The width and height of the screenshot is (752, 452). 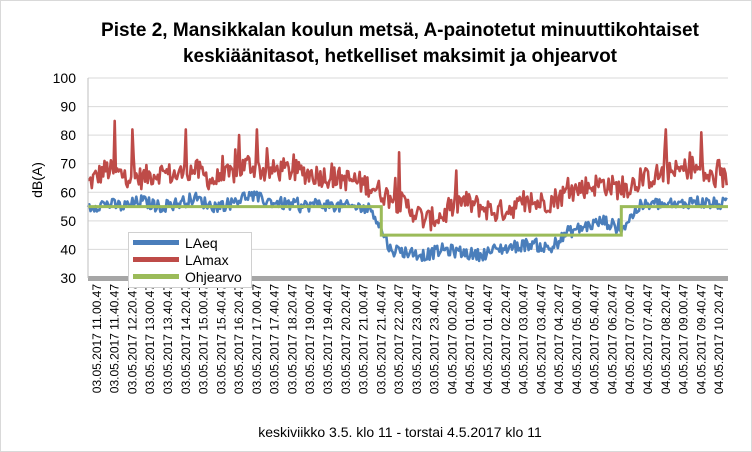 What do you see at coordinates (65, 78) in the screenshot?
I see `y-tick-label-100: 100` at bounding box center [65, 78].